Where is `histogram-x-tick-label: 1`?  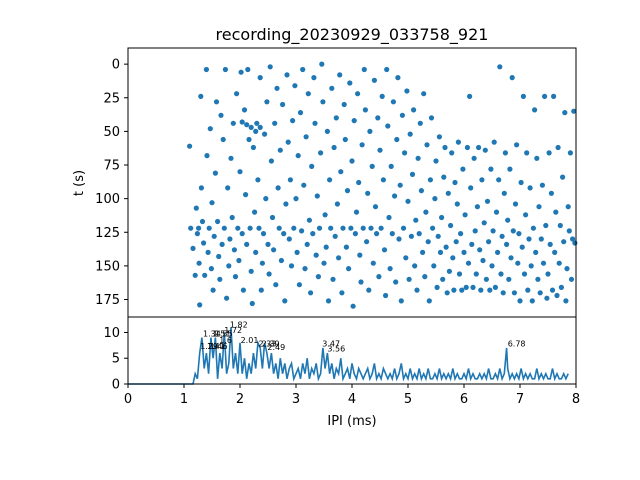
histogram-x-tick-label: 1 is located at coordinates (184, 399).